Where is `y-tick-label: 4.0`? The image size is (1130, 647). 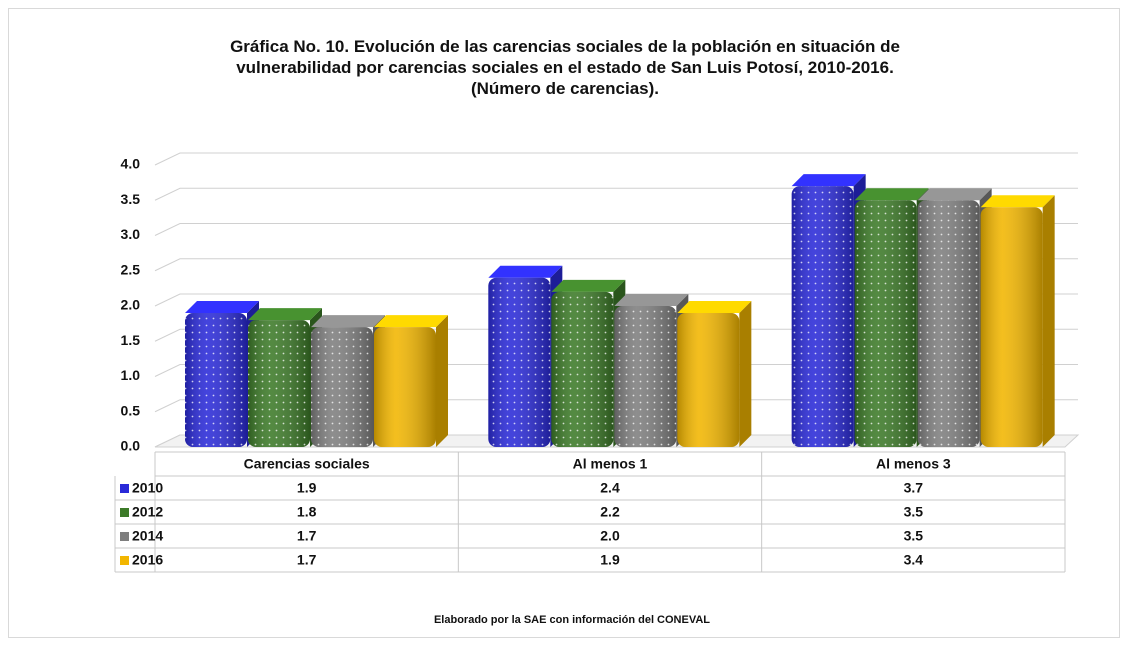 y-tick-label: 4.0 is located at coordinates (131, 164).